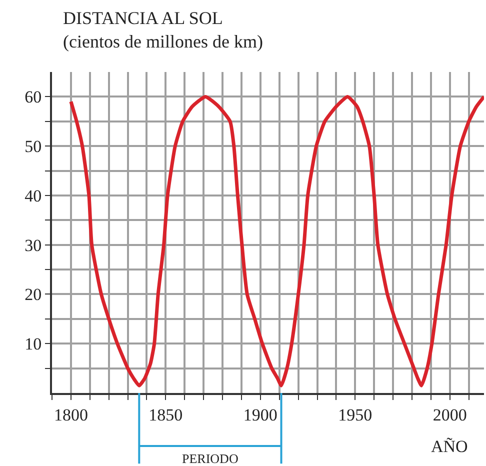 The width and height of the screenshot is (486, 466). Describe the element at coordinates (449, 414) in the screenshot. I see `x-tick-label: 2000` at that location.